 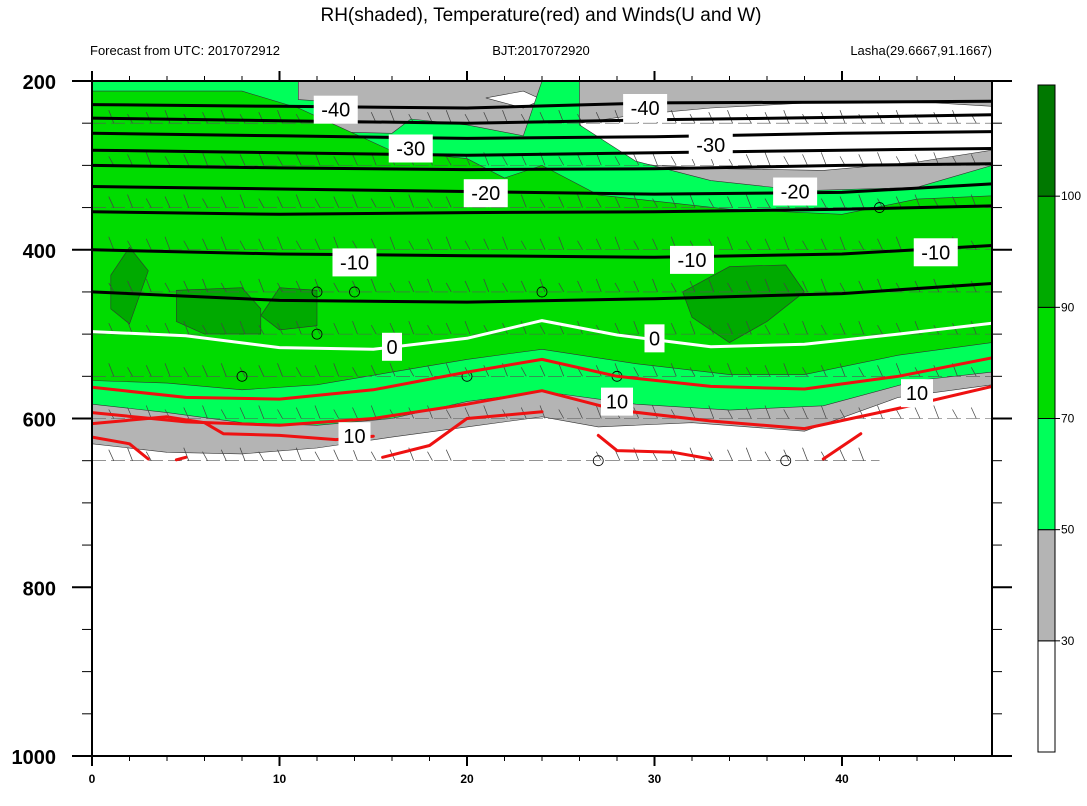 What do you see at coordinates (39, 589) in the screenshot?
I see `y-tick-label: 800` at bounding box center [39, 589].